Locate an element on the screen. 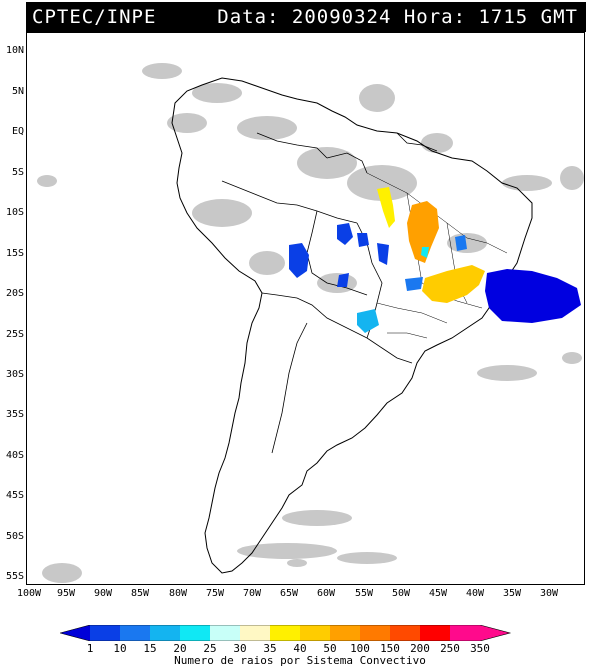 This screenshot has height=670, width=600. color-bar-label: 100 is located at coordinates (360, 648).